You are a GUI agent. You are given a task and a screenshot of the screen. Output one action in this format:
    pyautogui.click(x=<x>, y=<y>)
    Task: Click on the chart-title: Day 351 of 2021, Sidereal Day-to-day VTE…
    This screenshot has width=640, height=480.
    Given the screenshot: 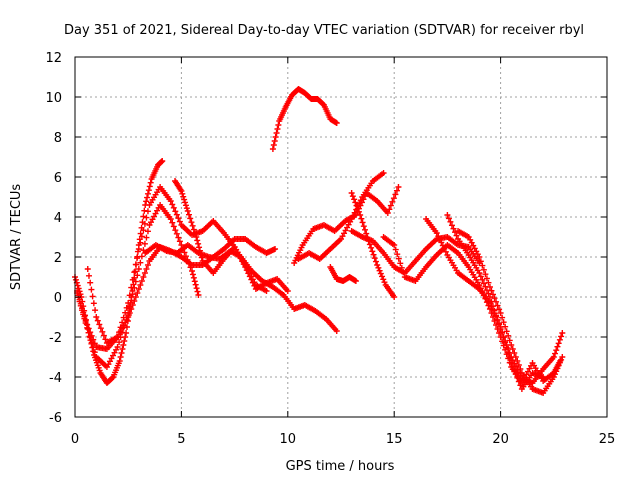 What is the action you would take?
    pyautogui.click(x=324, y=30)
    